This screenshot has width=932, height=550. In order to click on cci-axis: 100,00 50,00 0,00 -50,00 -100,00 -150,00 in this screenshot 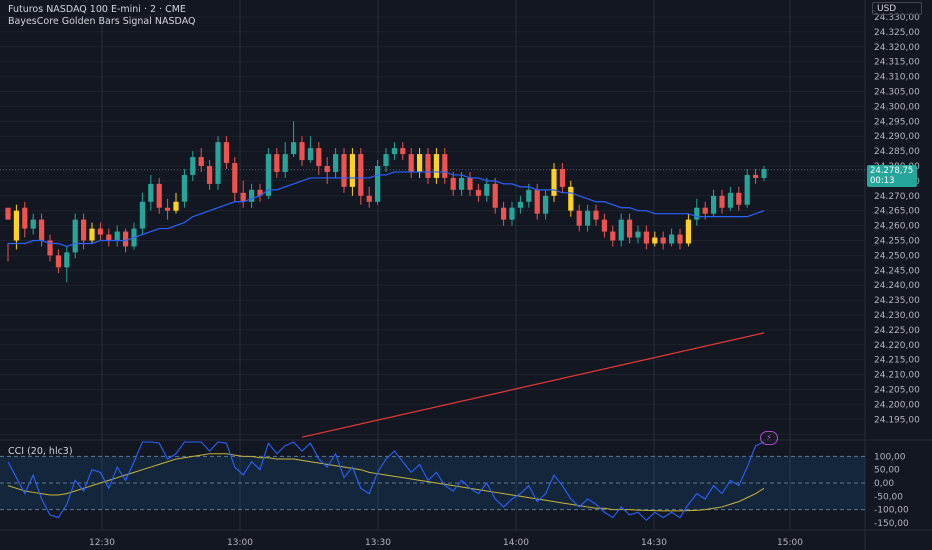, I will do `click(891, 490)`.